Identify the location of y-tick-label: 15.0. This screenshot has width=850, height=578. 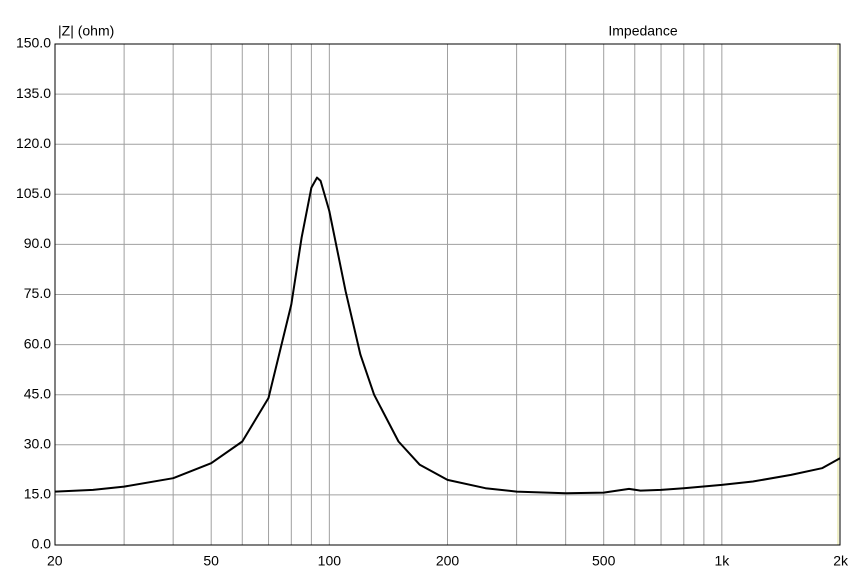
(37, 494).